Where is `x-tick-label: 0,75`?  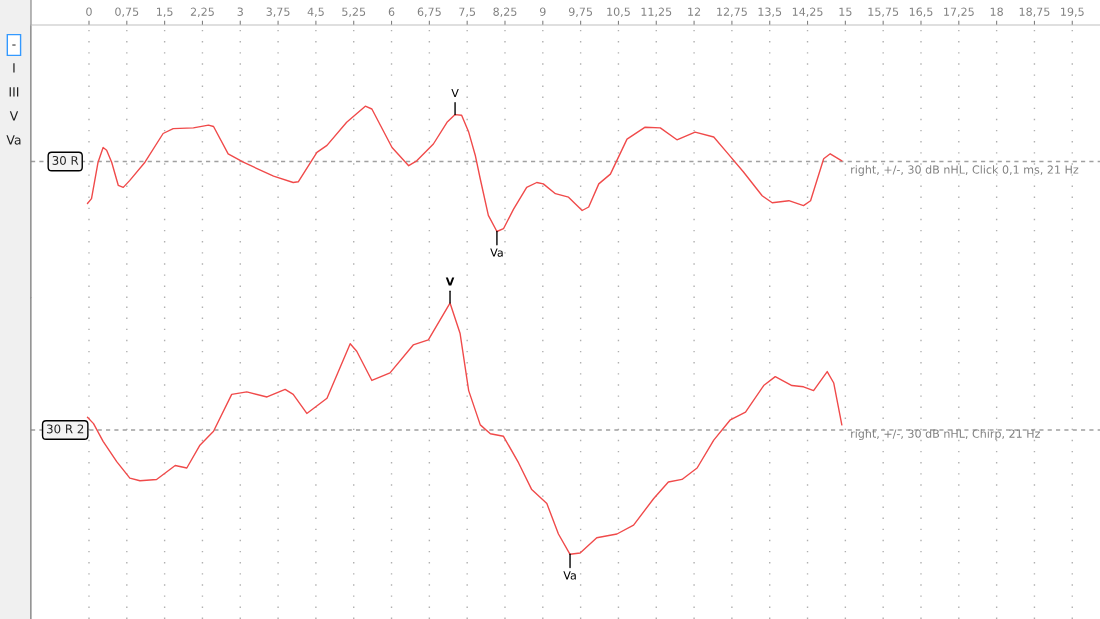
x-tick-label: 0,75 is located at coordinates (127, 12).